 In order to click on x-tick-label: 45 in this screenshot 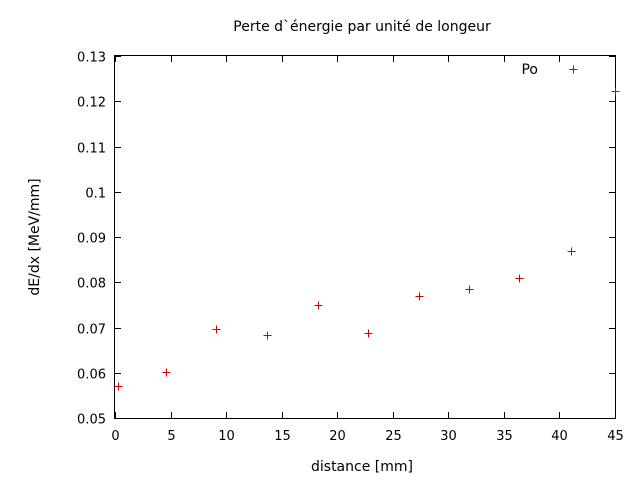, I will do `click(615, 436)`.